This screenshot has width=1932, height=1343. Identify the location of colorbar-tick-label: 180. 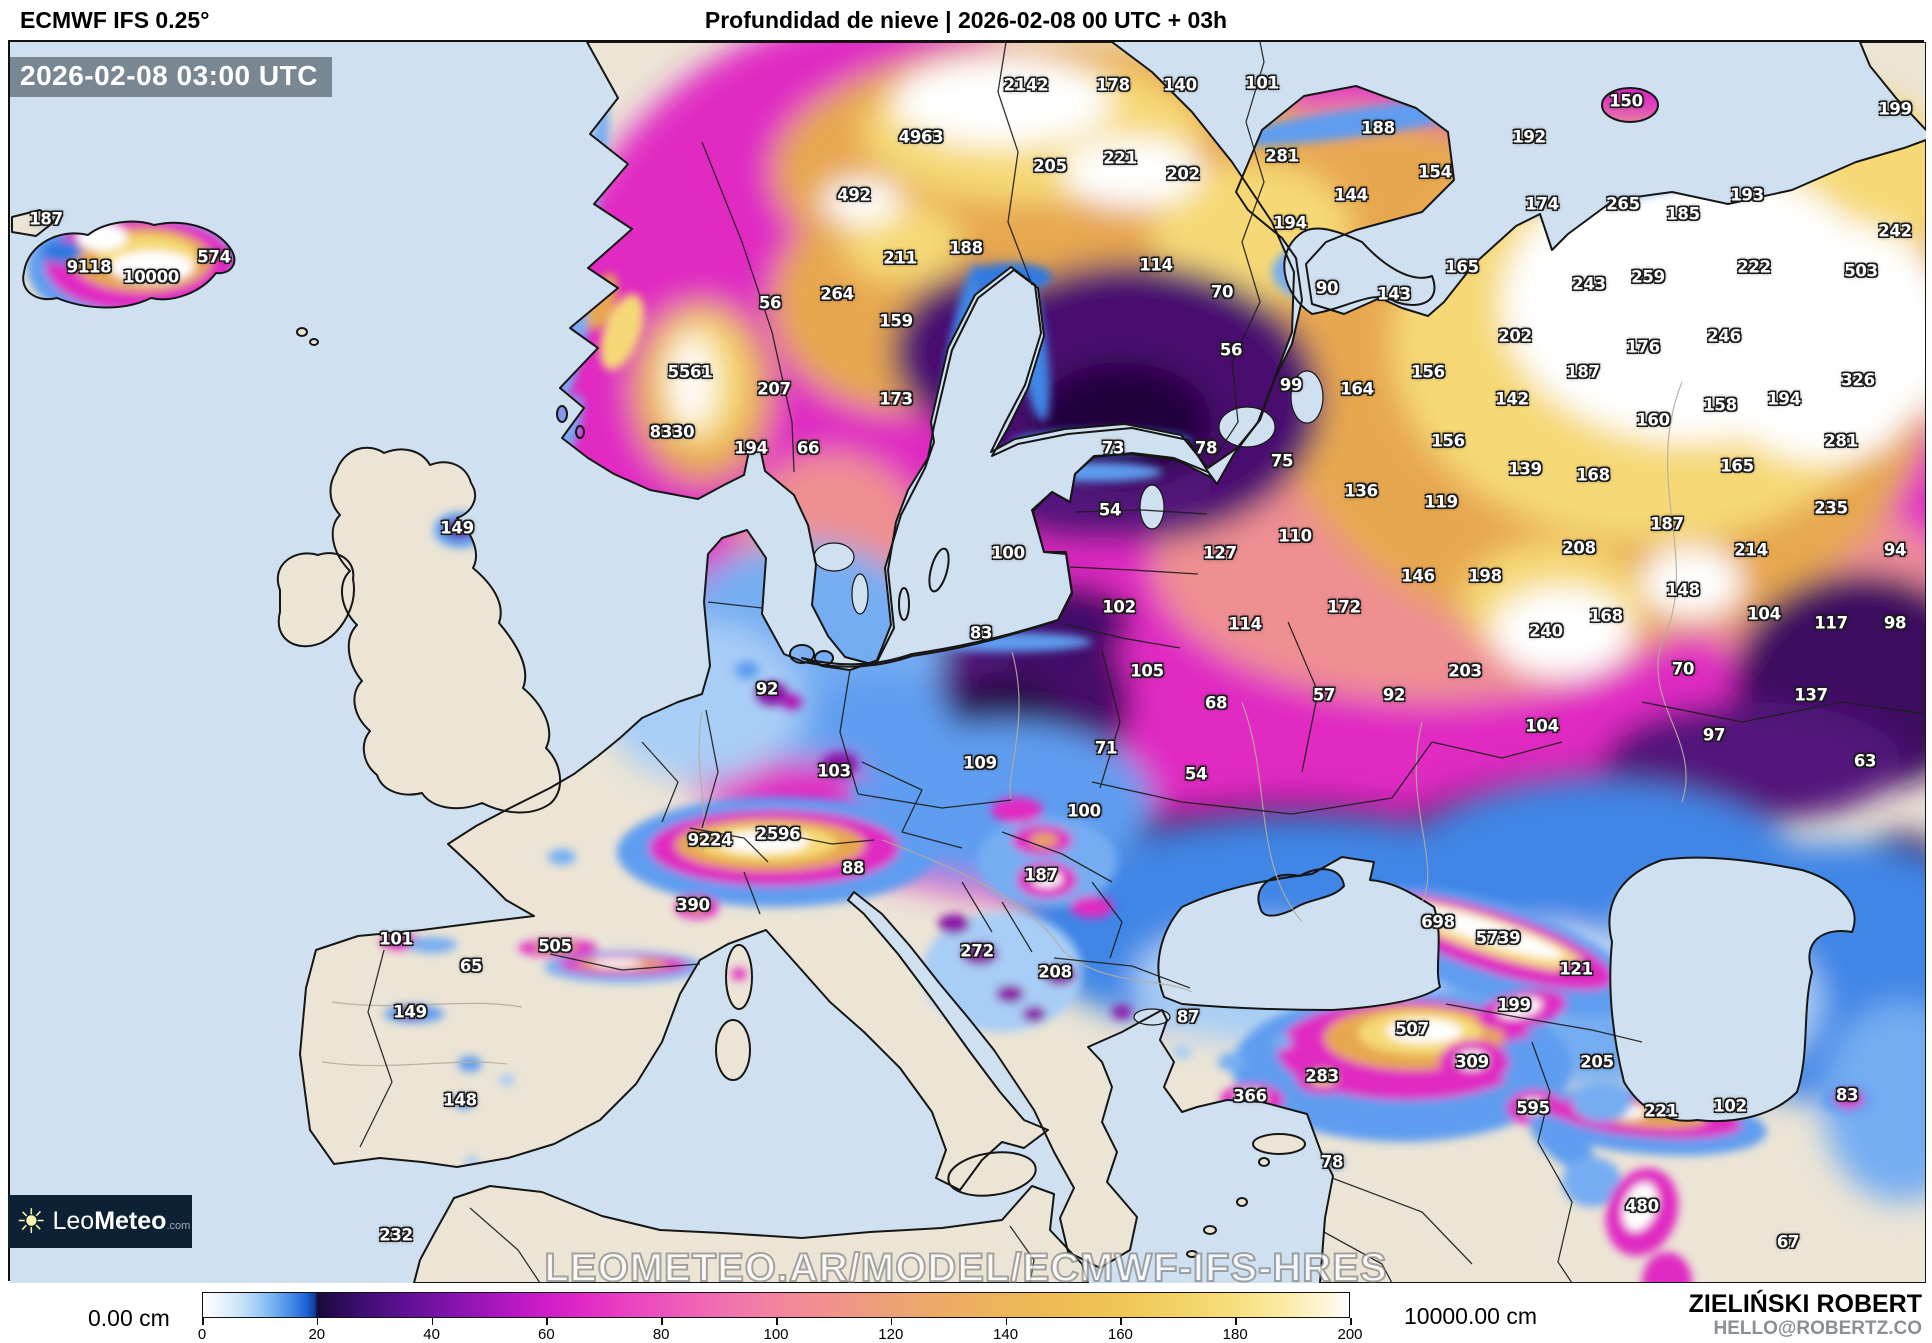
(1235, 1334).